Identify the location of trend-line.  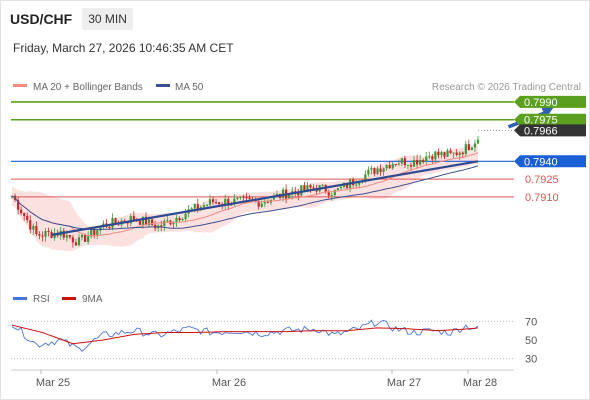
(265, 198).